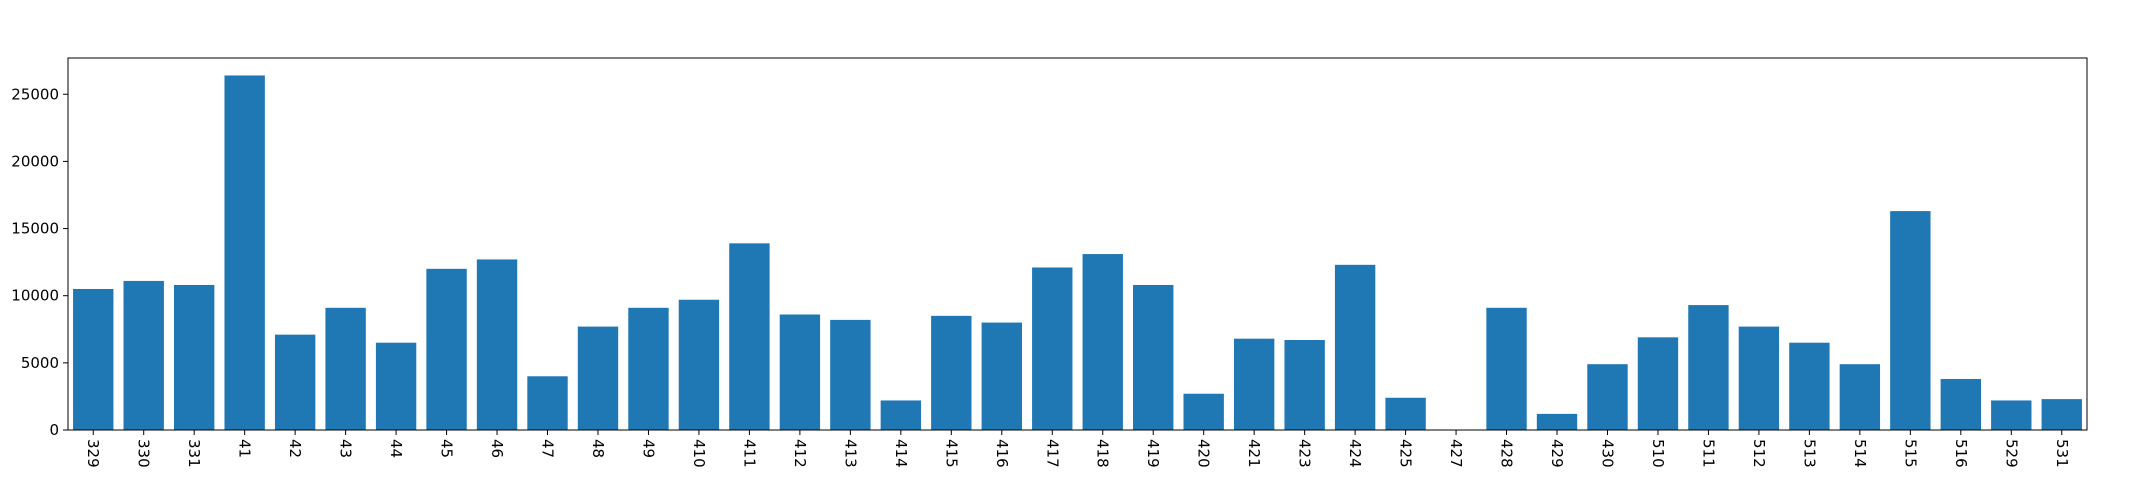 The image size is (2140, 480). What do you see at coordinates (1961, 453) in the screenshot?
I see `x-tick-label: 516` at bounding box center [1961, 453].